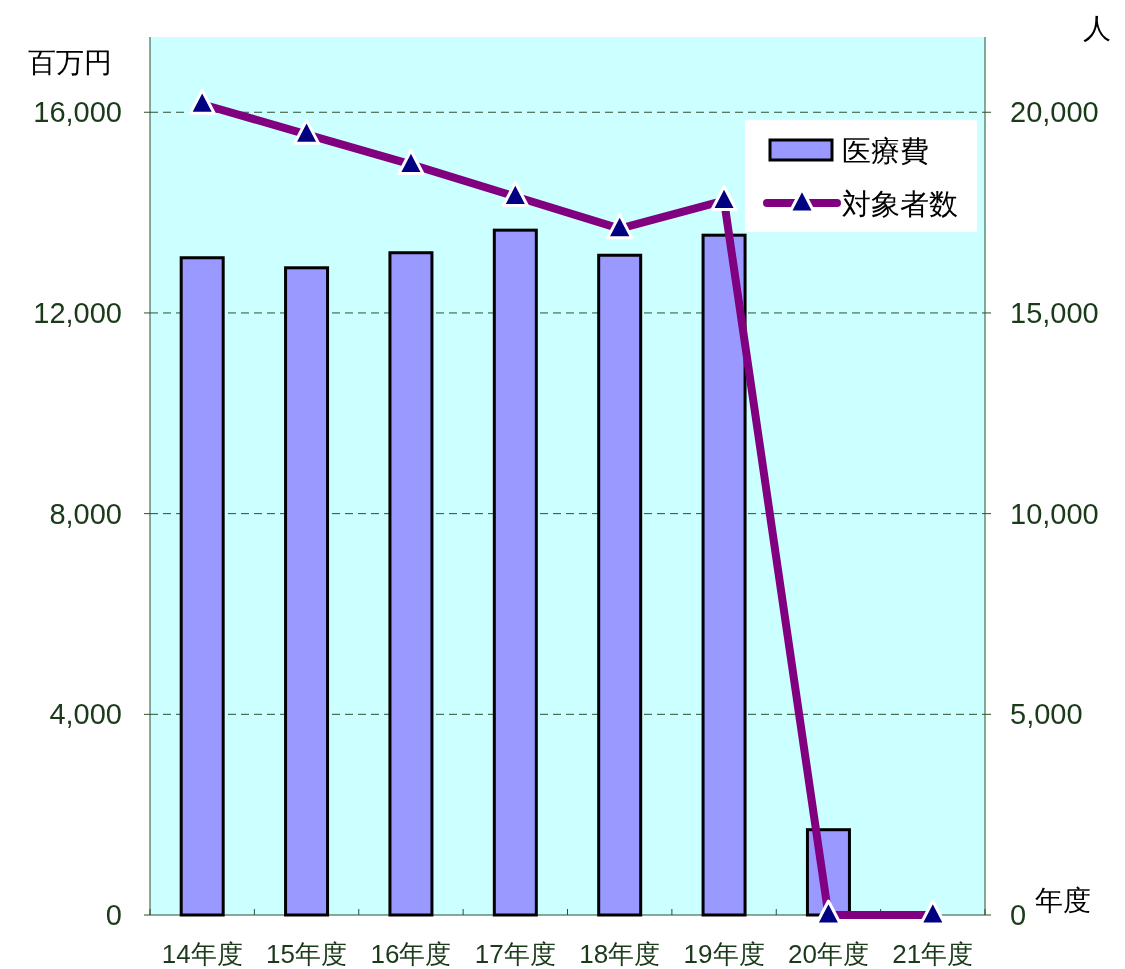  I want to click on y-tick-label: 4,000, so click(85, 714).